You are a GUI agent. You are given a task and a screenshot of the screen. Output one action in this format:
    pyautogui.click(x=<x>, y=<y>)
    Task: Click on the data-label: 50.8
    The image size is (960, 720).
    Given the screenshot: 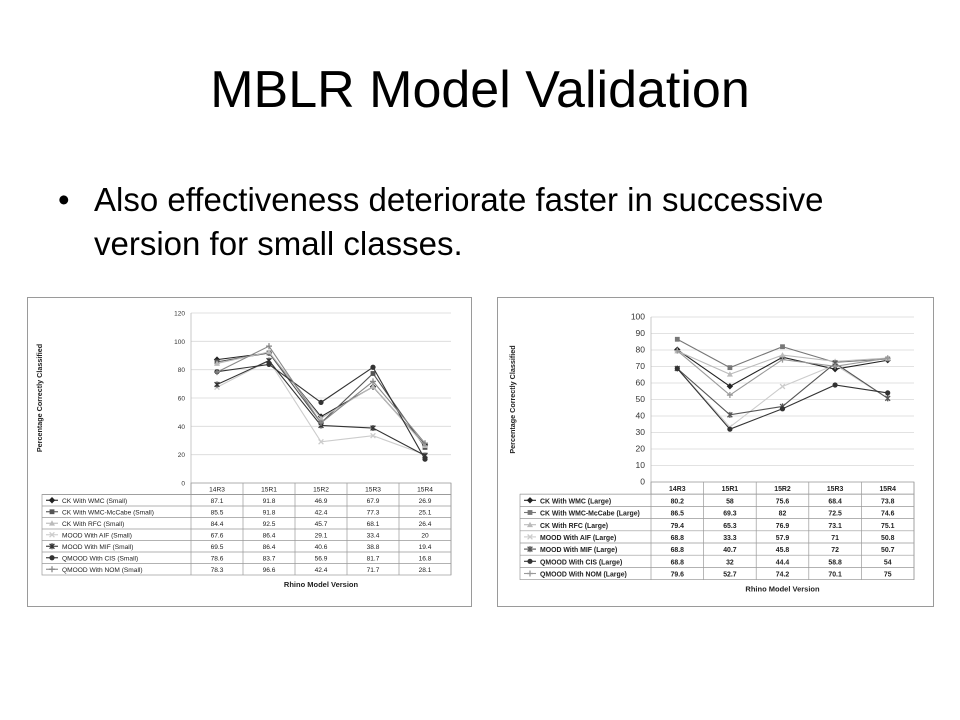 What is the action you would take?
    pyautogui.click(x=888, y=538)
    